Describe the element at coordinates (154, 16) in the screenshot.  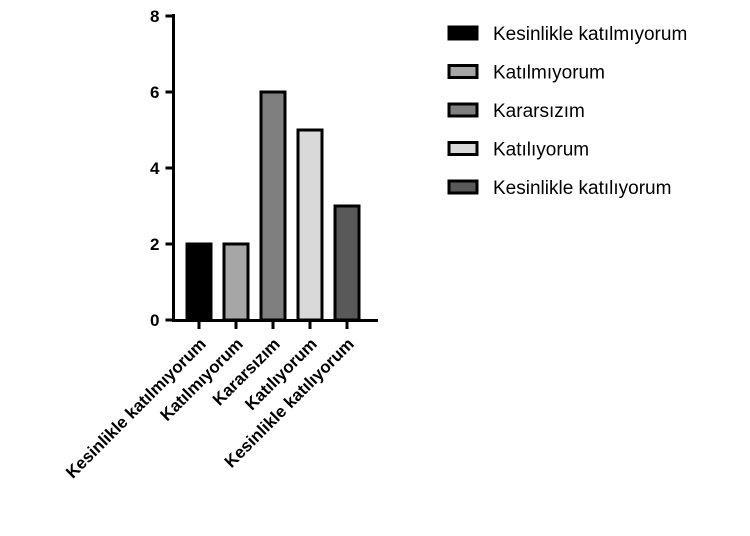
I see `y-tick-label: 8` at that location.